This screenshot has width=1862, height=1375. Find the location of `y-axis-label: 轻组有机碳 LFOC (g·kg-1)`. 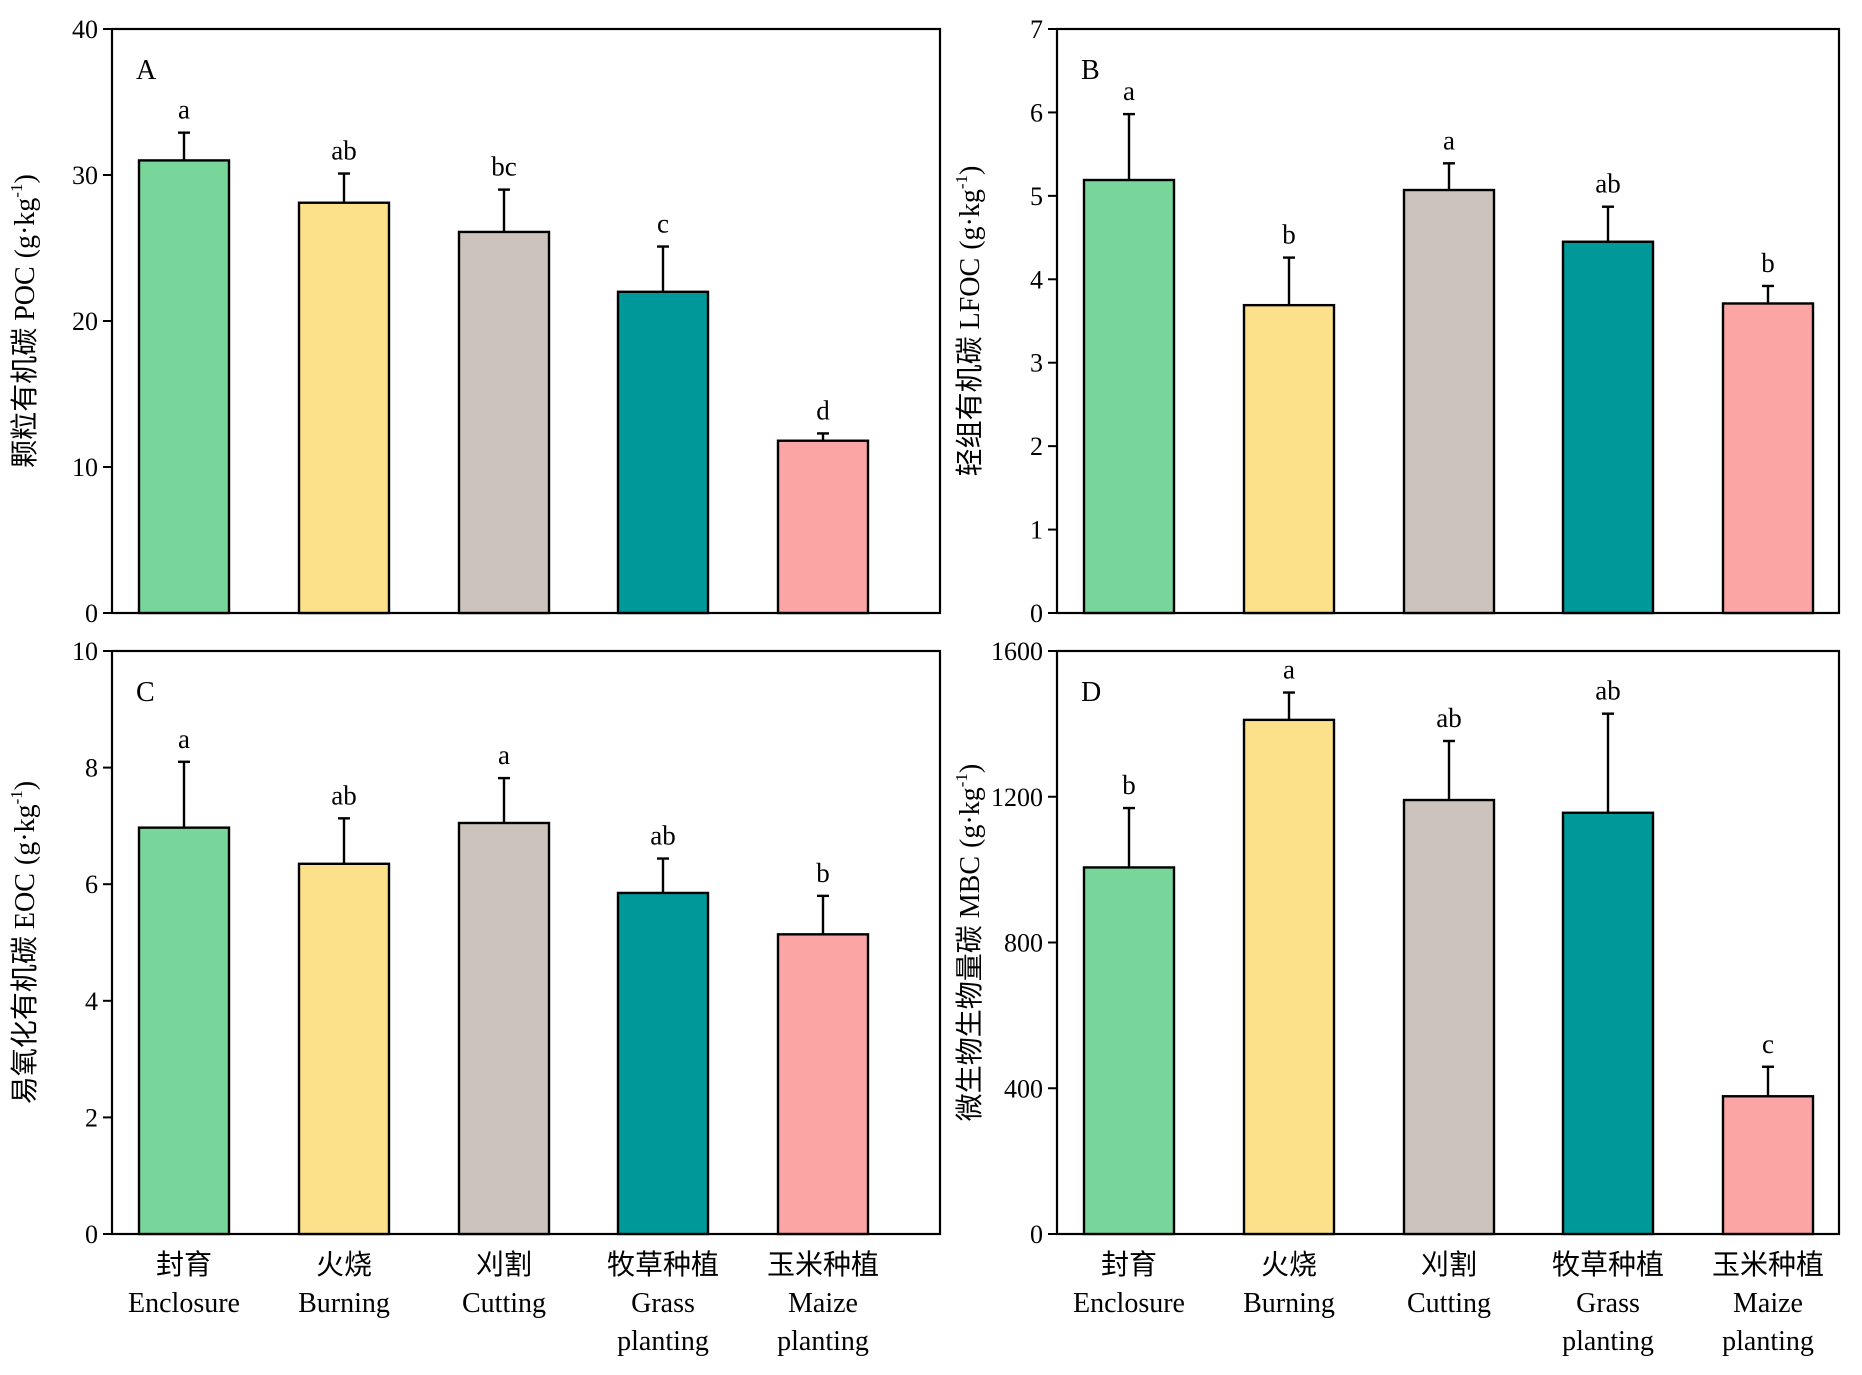

y-axis-label: 轻组有机碳 LFOC (g·kg-1) is located at coordinates (969, 321).